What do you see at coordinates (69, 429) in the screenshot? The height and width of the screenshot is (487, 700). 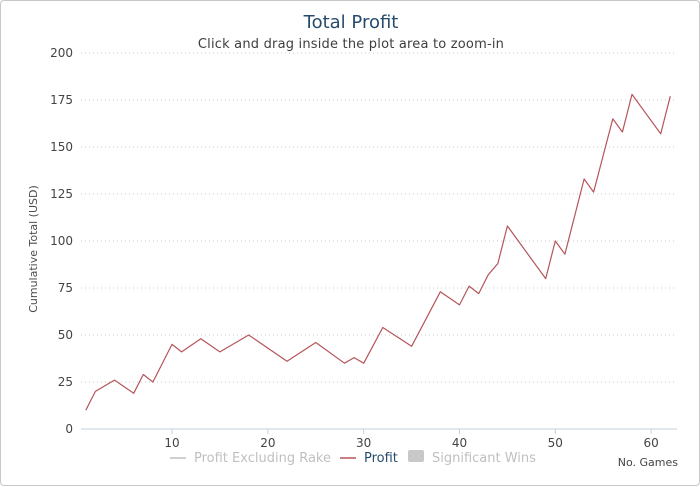 I see `y-tick-label: 0` at bounding box center [69, 429].